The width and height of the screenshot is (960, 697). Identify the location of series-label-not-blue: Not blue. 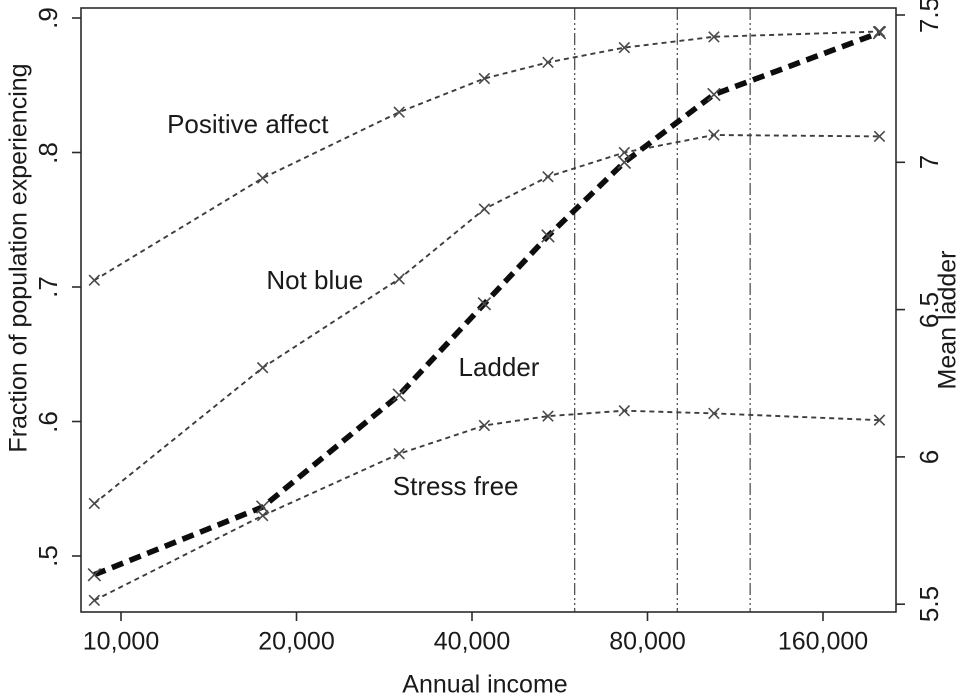
(315, 280).